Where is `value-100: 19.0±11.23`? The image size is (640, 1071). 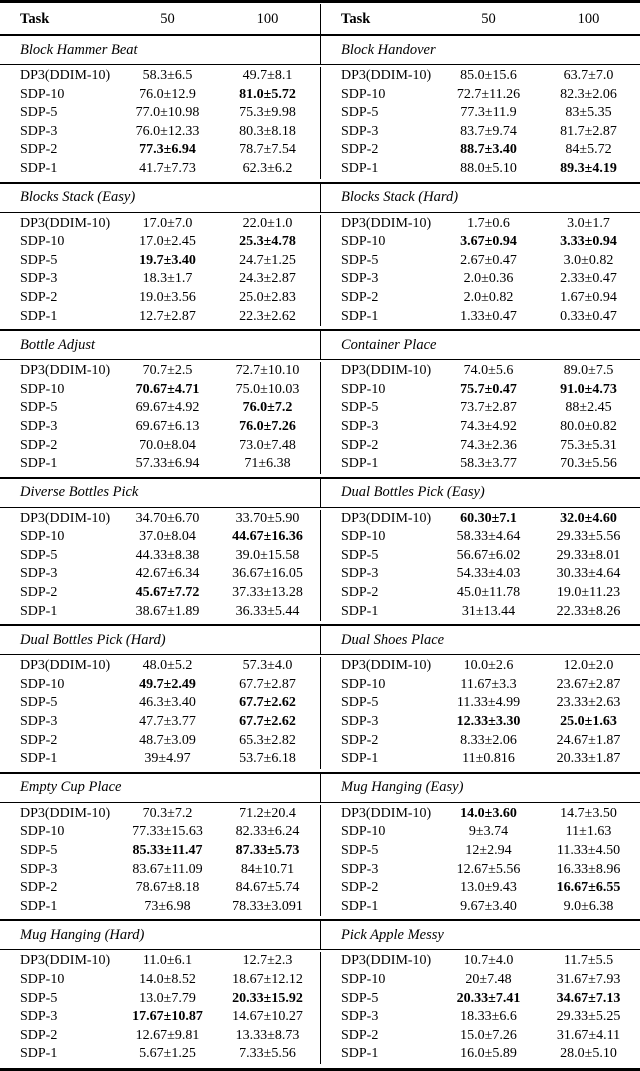
value-100: 19.0±11.23 is located at coordinates (588, 593).